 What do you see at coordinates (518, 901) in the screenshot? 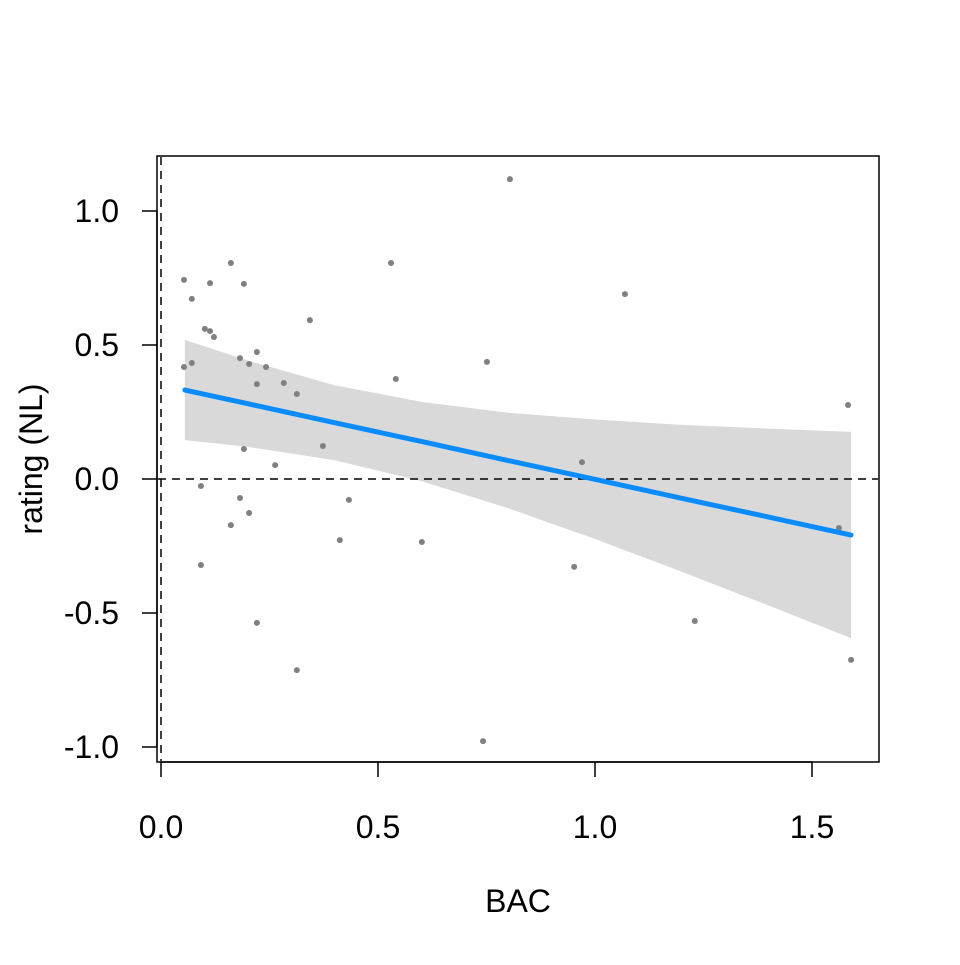
I see `x-axis-label: BAC` at bounding box center [518, 901].